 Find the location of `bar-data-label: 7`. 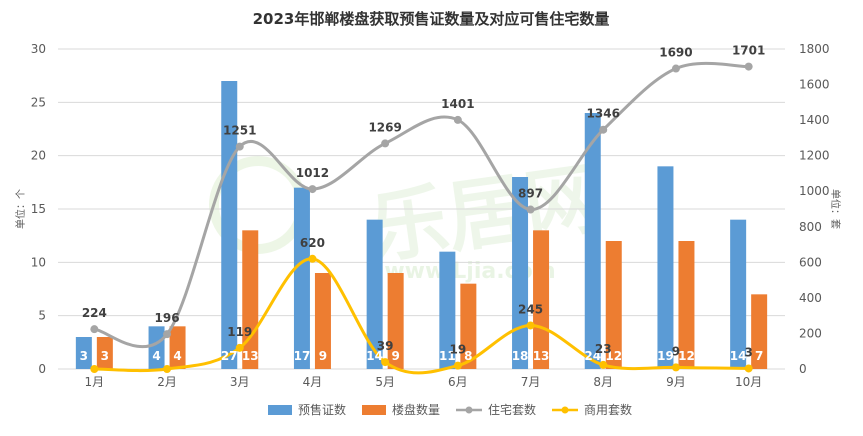

bar-data-label: 7 is located at coordinates (759, 356).